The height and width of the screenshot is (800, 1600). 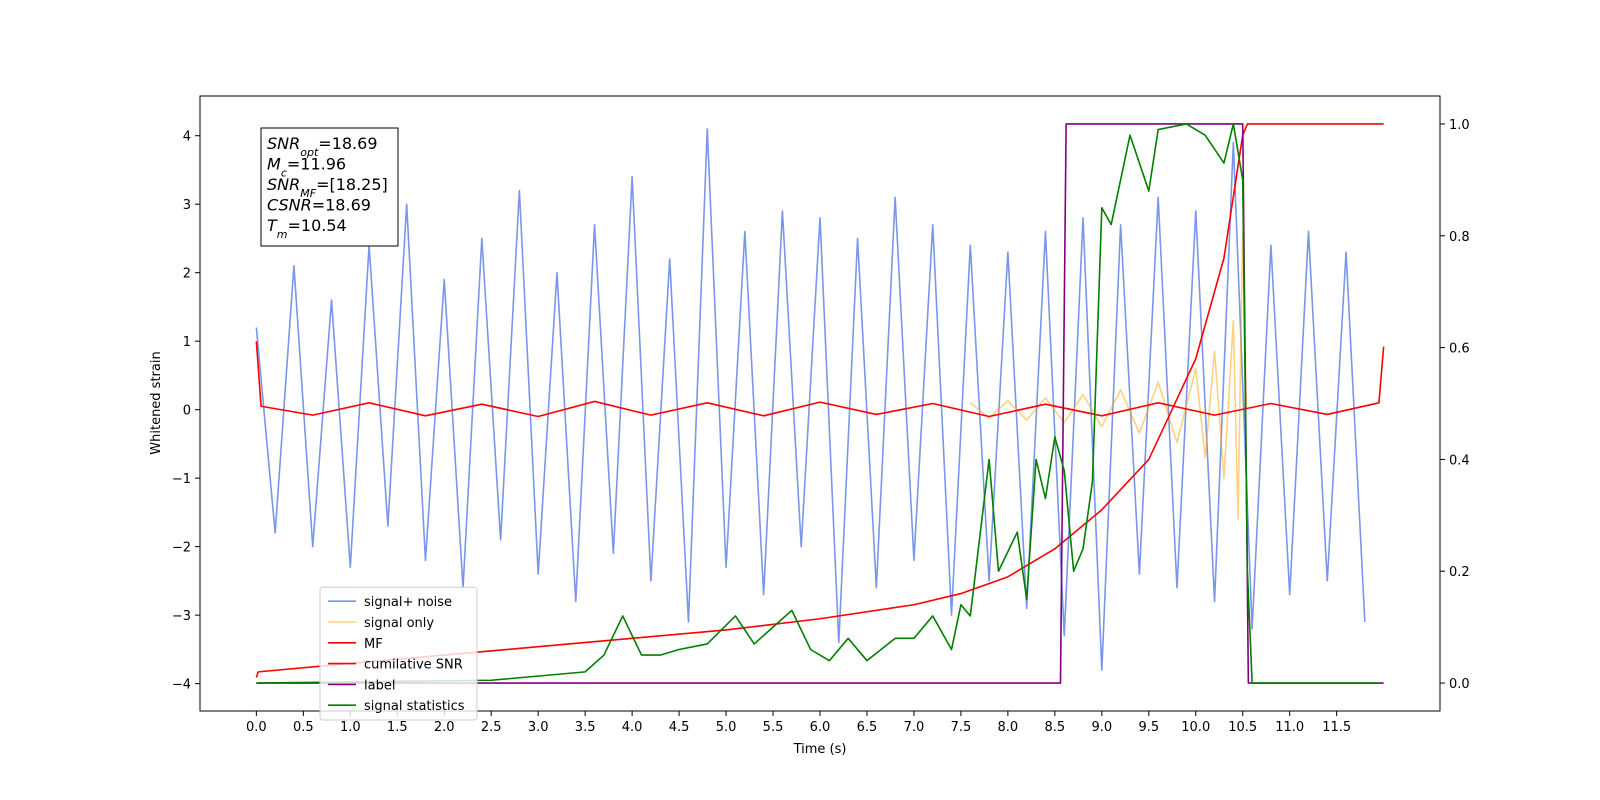 I want to click on x-tick-label: 9.0, so click(x=1101, y=727).